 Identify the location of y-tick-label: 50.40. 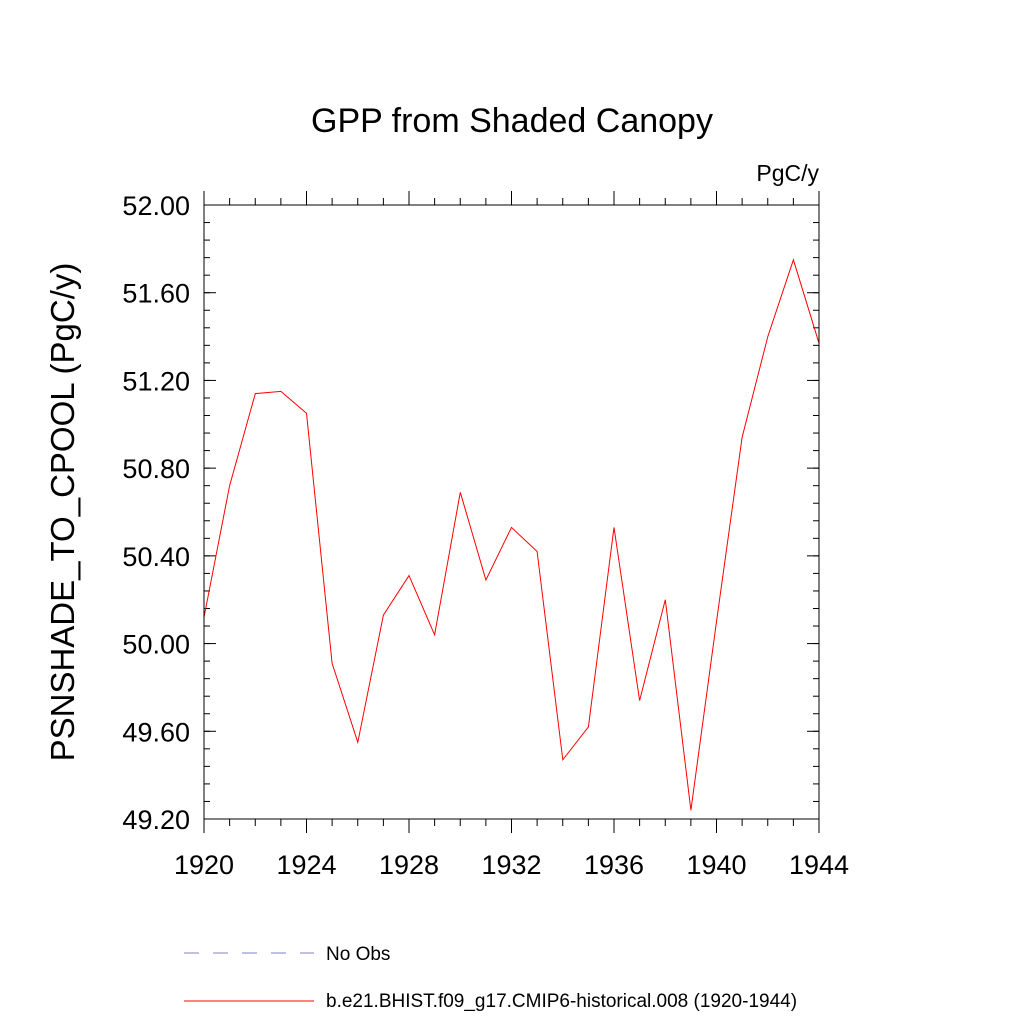
(156, 557).